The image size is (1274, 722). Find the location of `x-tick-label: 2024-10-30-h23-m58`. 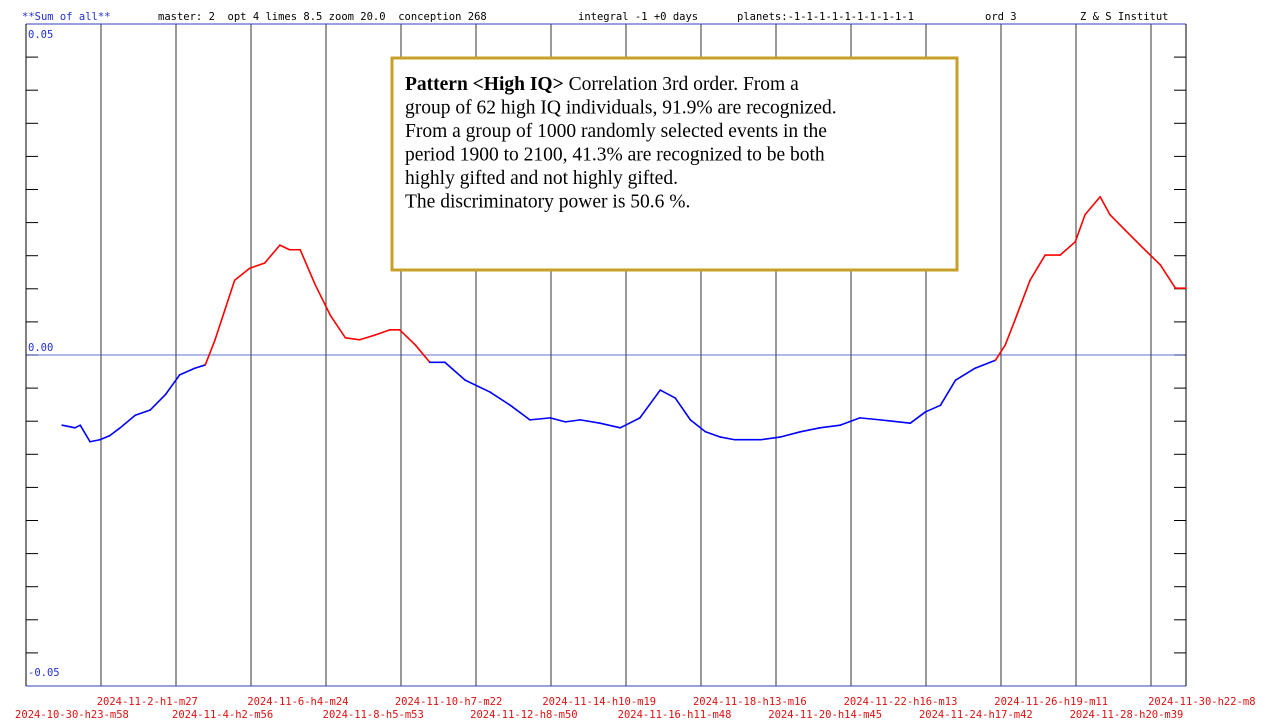

x-tick-label: 2024-10-30-h23-m58 is located at coordinates (72, 715).